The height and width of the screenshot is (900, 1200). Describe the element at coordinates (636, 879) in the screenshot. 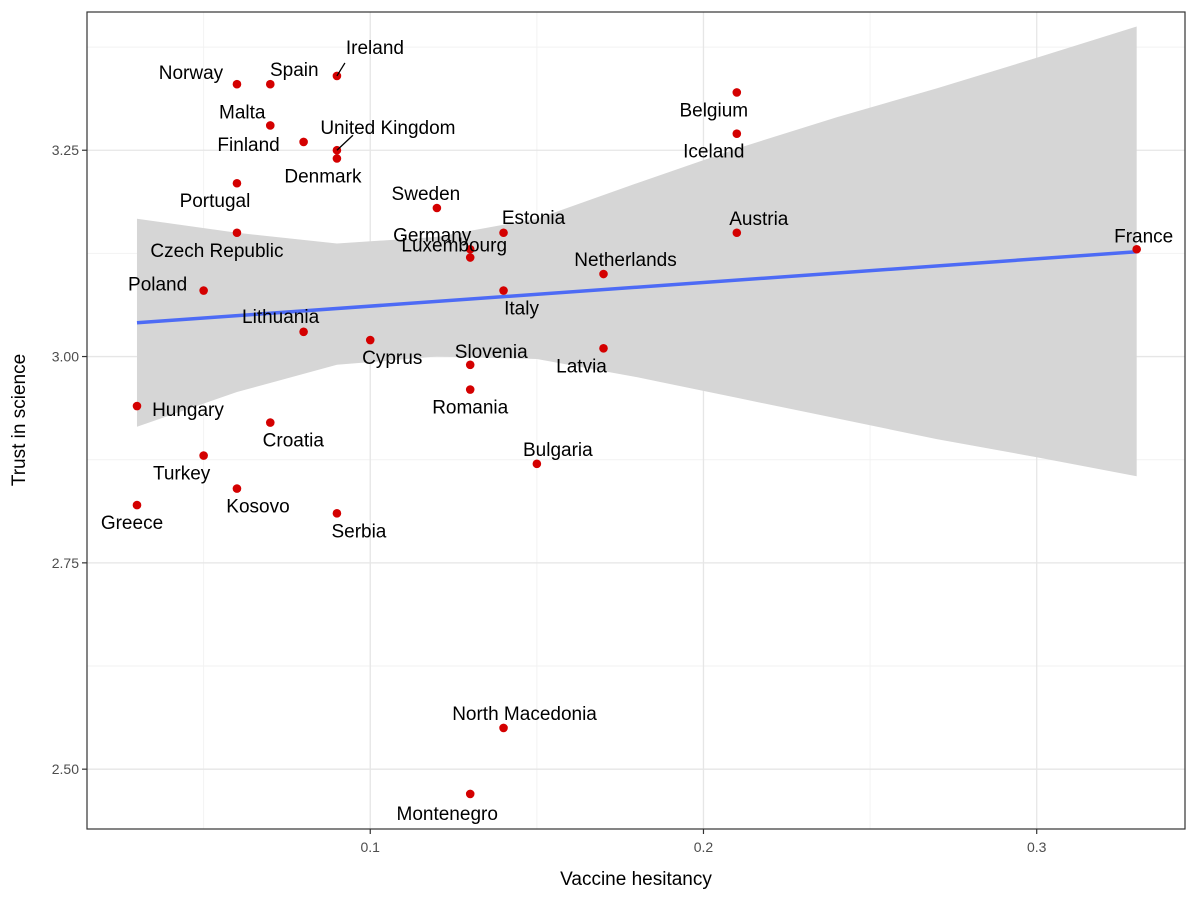

I see `x-axis-title: Vaccine hesitancy` at that location.